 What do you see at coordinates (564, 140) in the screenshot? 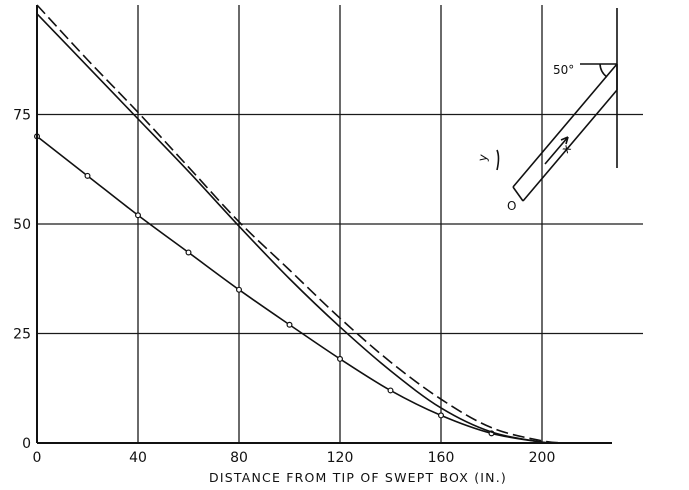
I see `inset-x-arrowhead` at bounding box center [564, 140].